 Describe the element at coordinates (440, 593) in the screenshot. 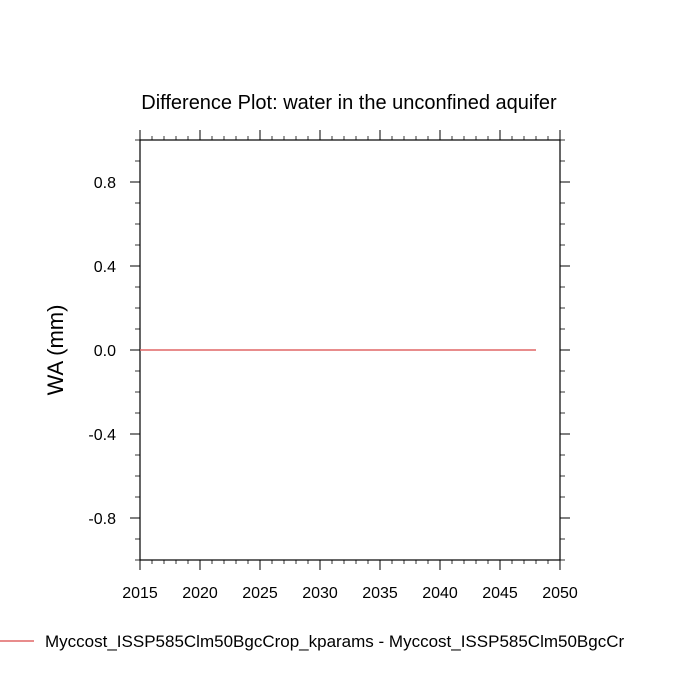

I see `x-tick-label: 2040` at that location.